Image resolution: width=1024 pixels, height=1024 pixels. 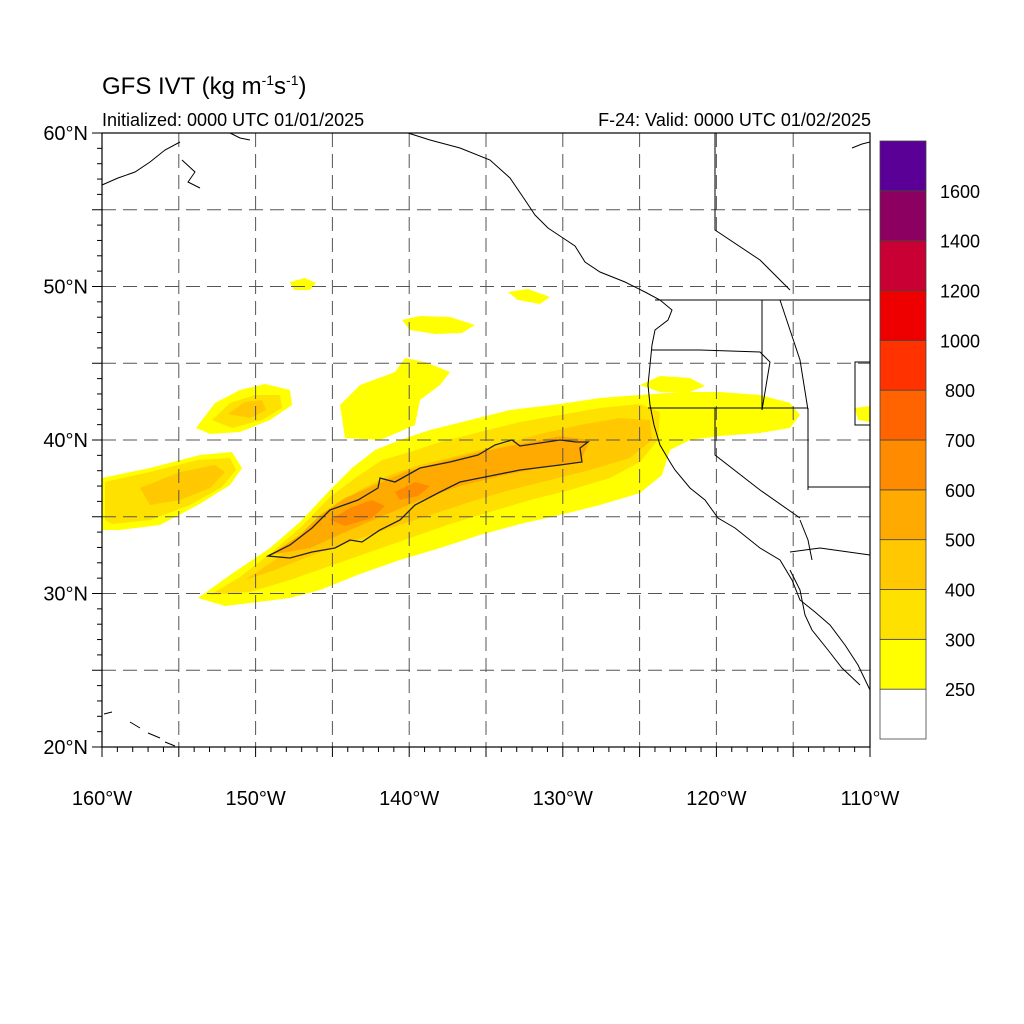 I want to click on lon-label: 120°W, so click(x=716, y=799).